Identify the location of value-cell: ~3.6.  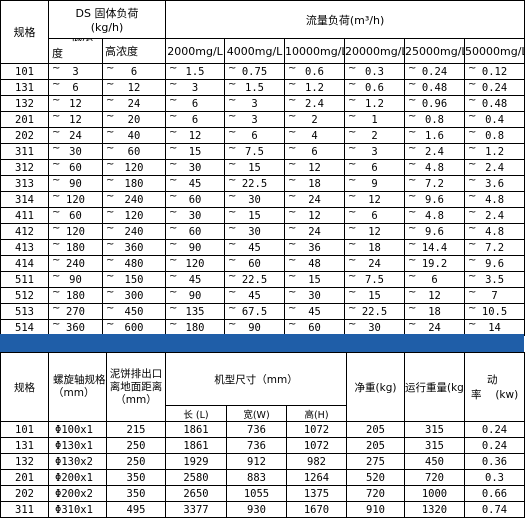
(494, 183).